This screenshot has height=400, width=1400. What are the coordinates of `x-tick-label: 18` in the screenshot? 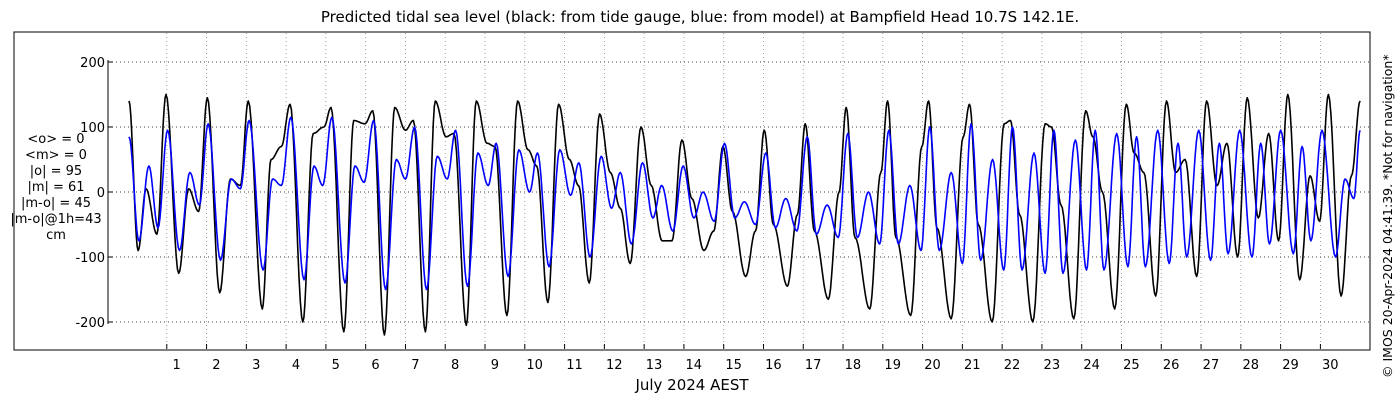 It's located at (853, 365).